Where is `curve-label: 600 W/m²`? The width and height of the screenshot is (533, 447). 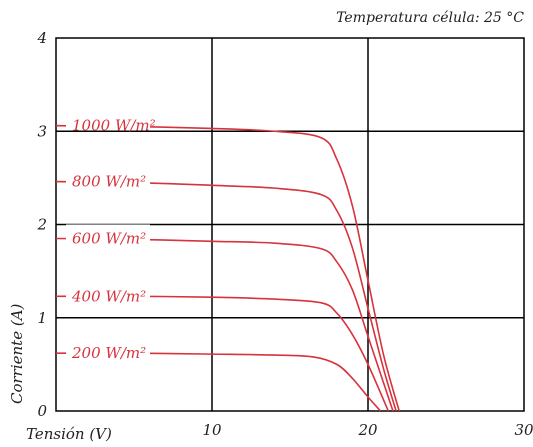 curve-label: 600 W/m² is located at coordinates (109, 238).